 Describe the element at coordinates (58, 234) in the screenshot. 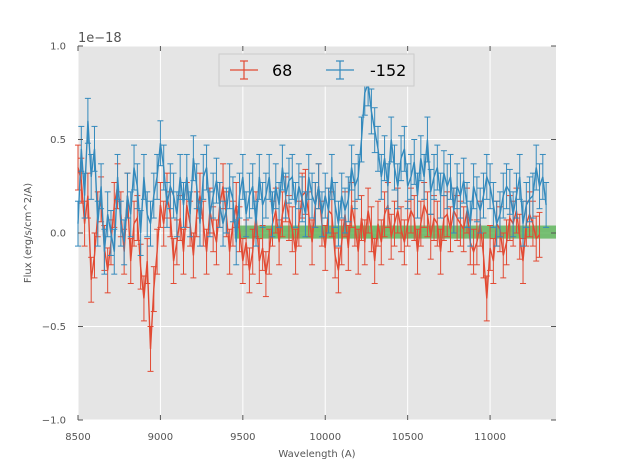

I see `y-tick-label-2: 0.0` at that location.